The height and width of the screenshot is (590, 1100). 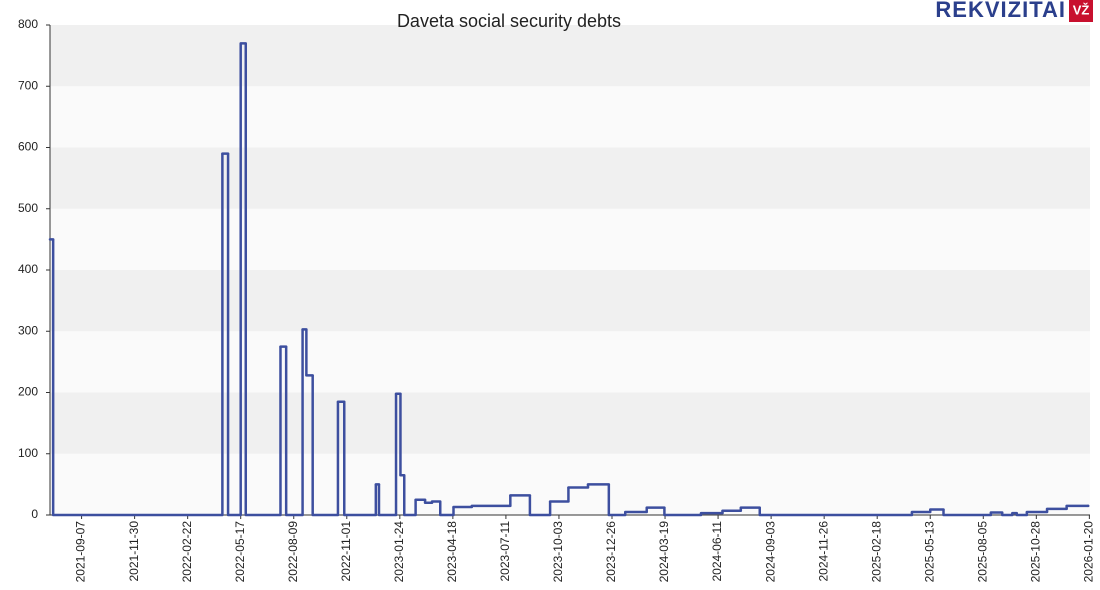 What do you see at coordinates (1035, 552) in the screenshot?
I see `x-tick-label: 2025-10-28` at bounding box center [1035, 552].